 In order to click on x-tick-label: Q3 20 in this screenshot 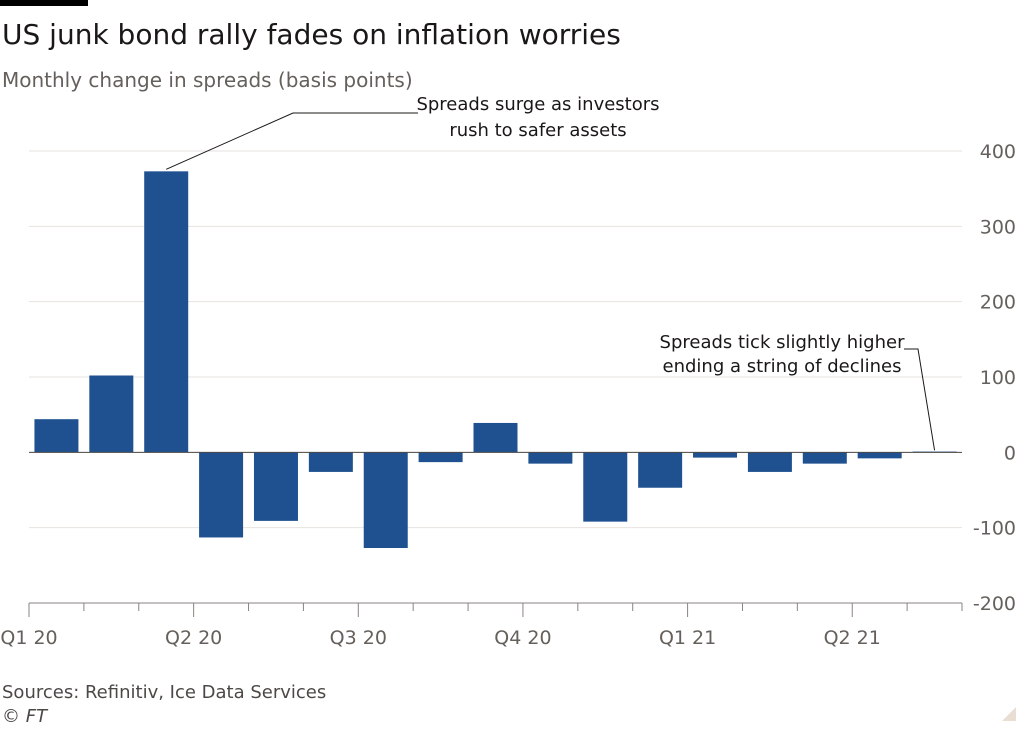, I will do `click(358, 638)`.